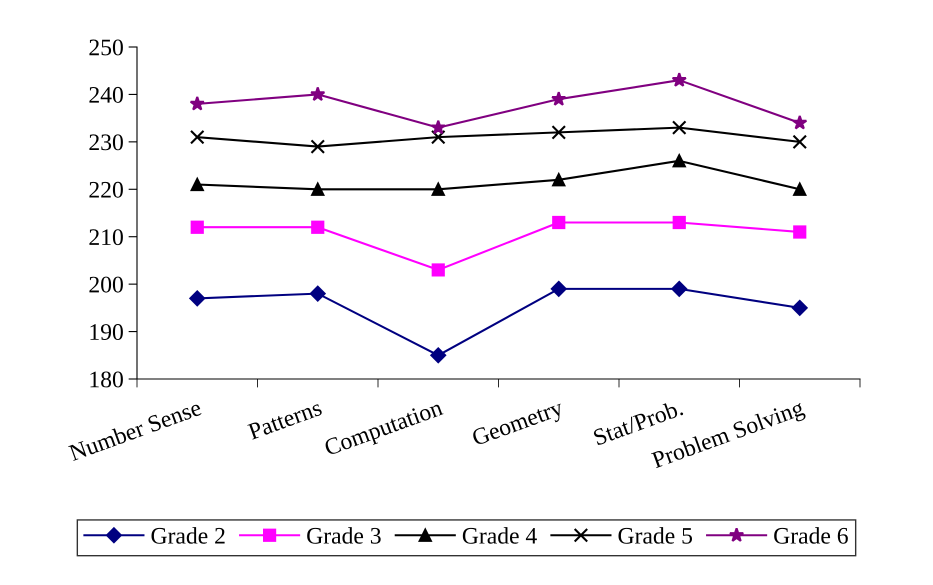 The height and width of the screenshot is (585, 933). I want to click on legend-label: Grade 2, so click(188, 535).